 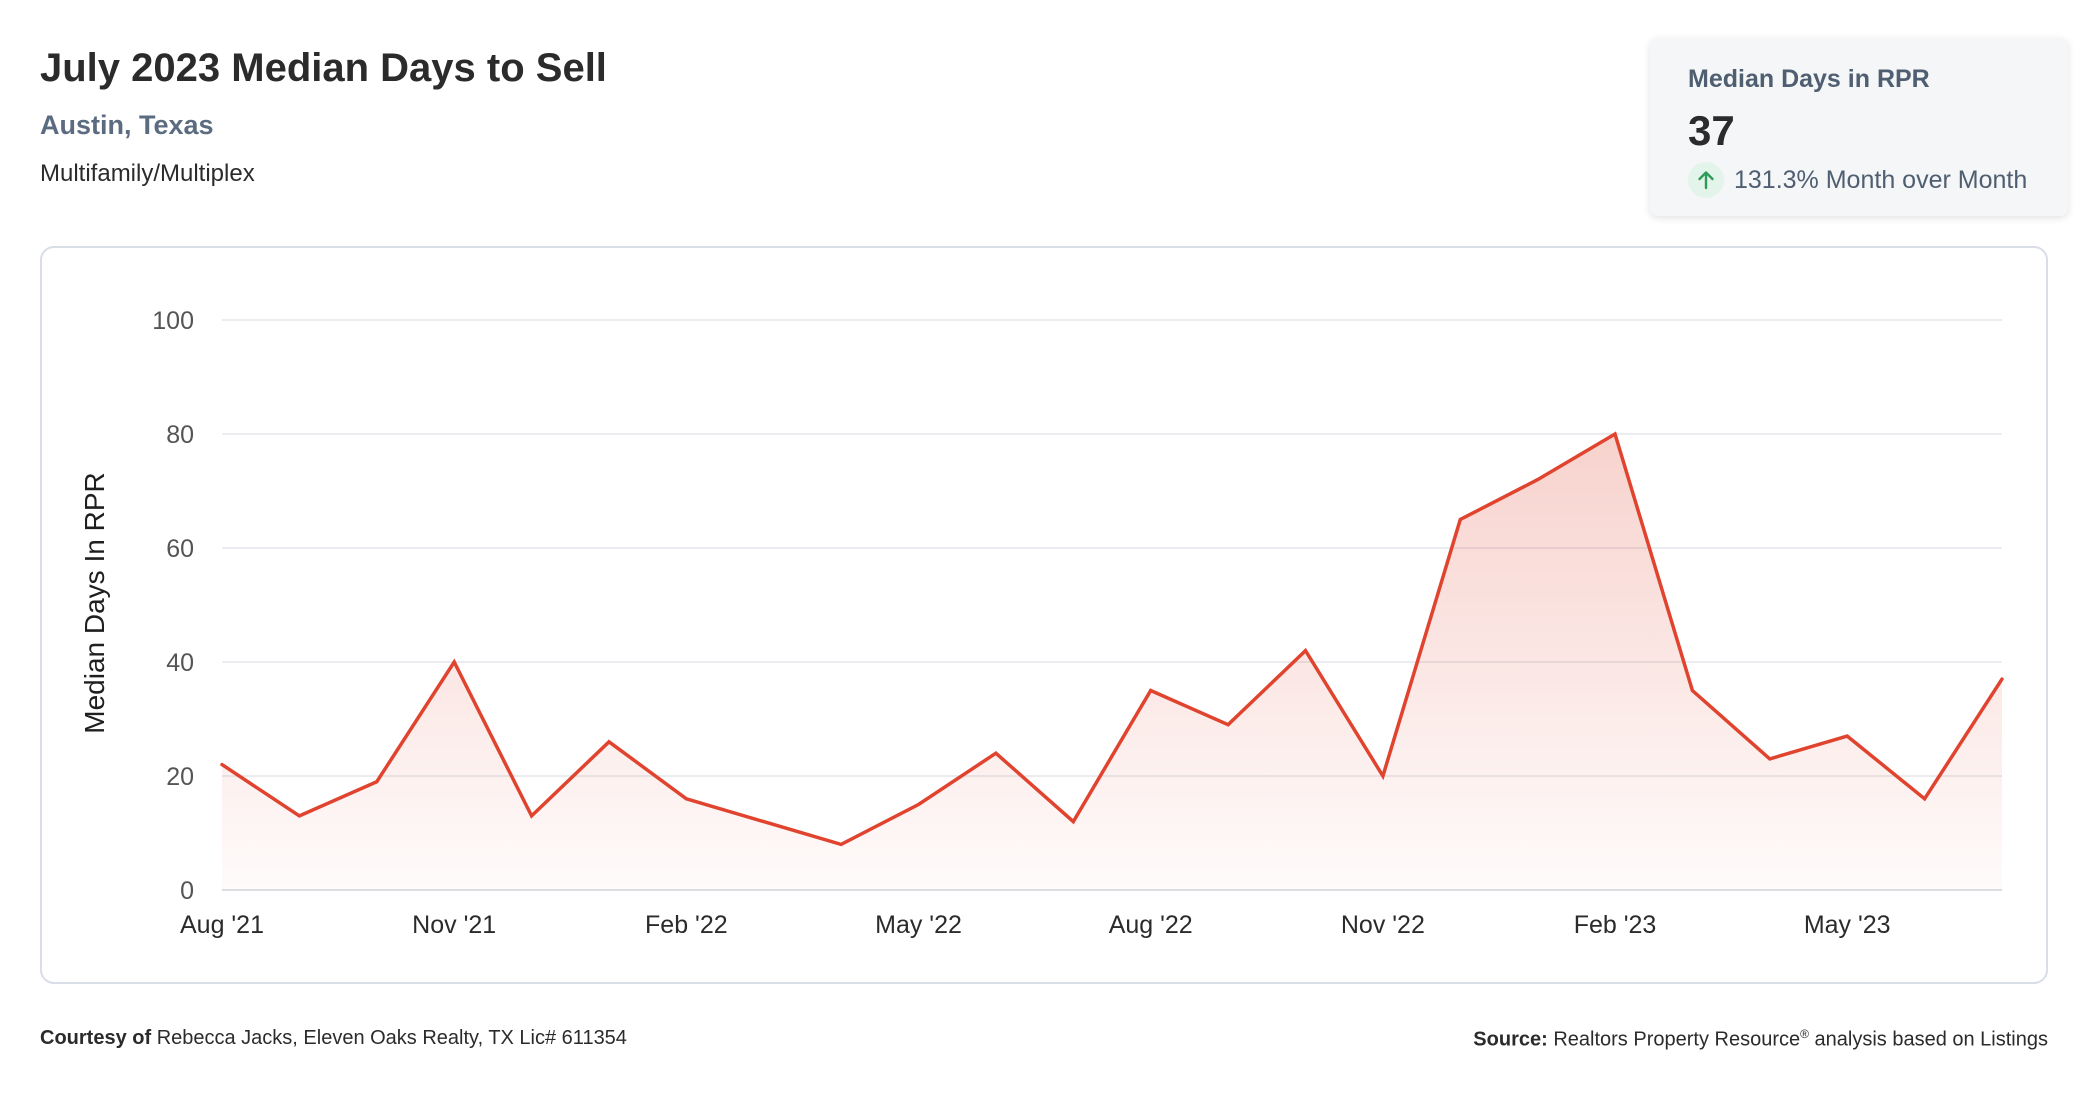 I want to click on location-subtitle: Austin, Texas, so click(x=127, y=125).